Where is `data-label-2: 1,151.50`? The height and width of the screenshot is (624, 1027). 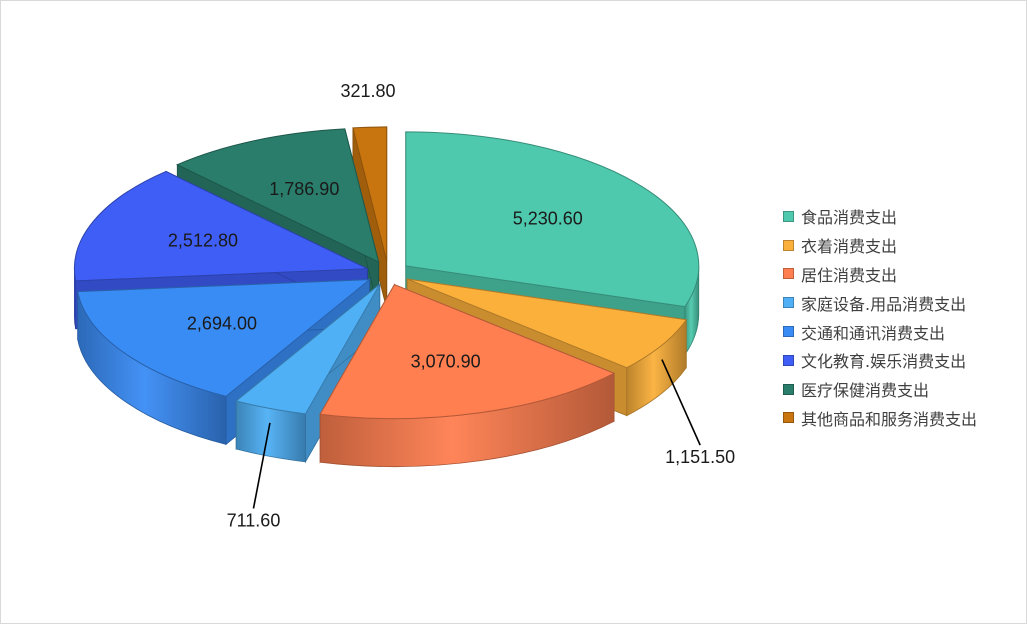 data-label-2: 1,151.50 is located at coordinates (700, 457).